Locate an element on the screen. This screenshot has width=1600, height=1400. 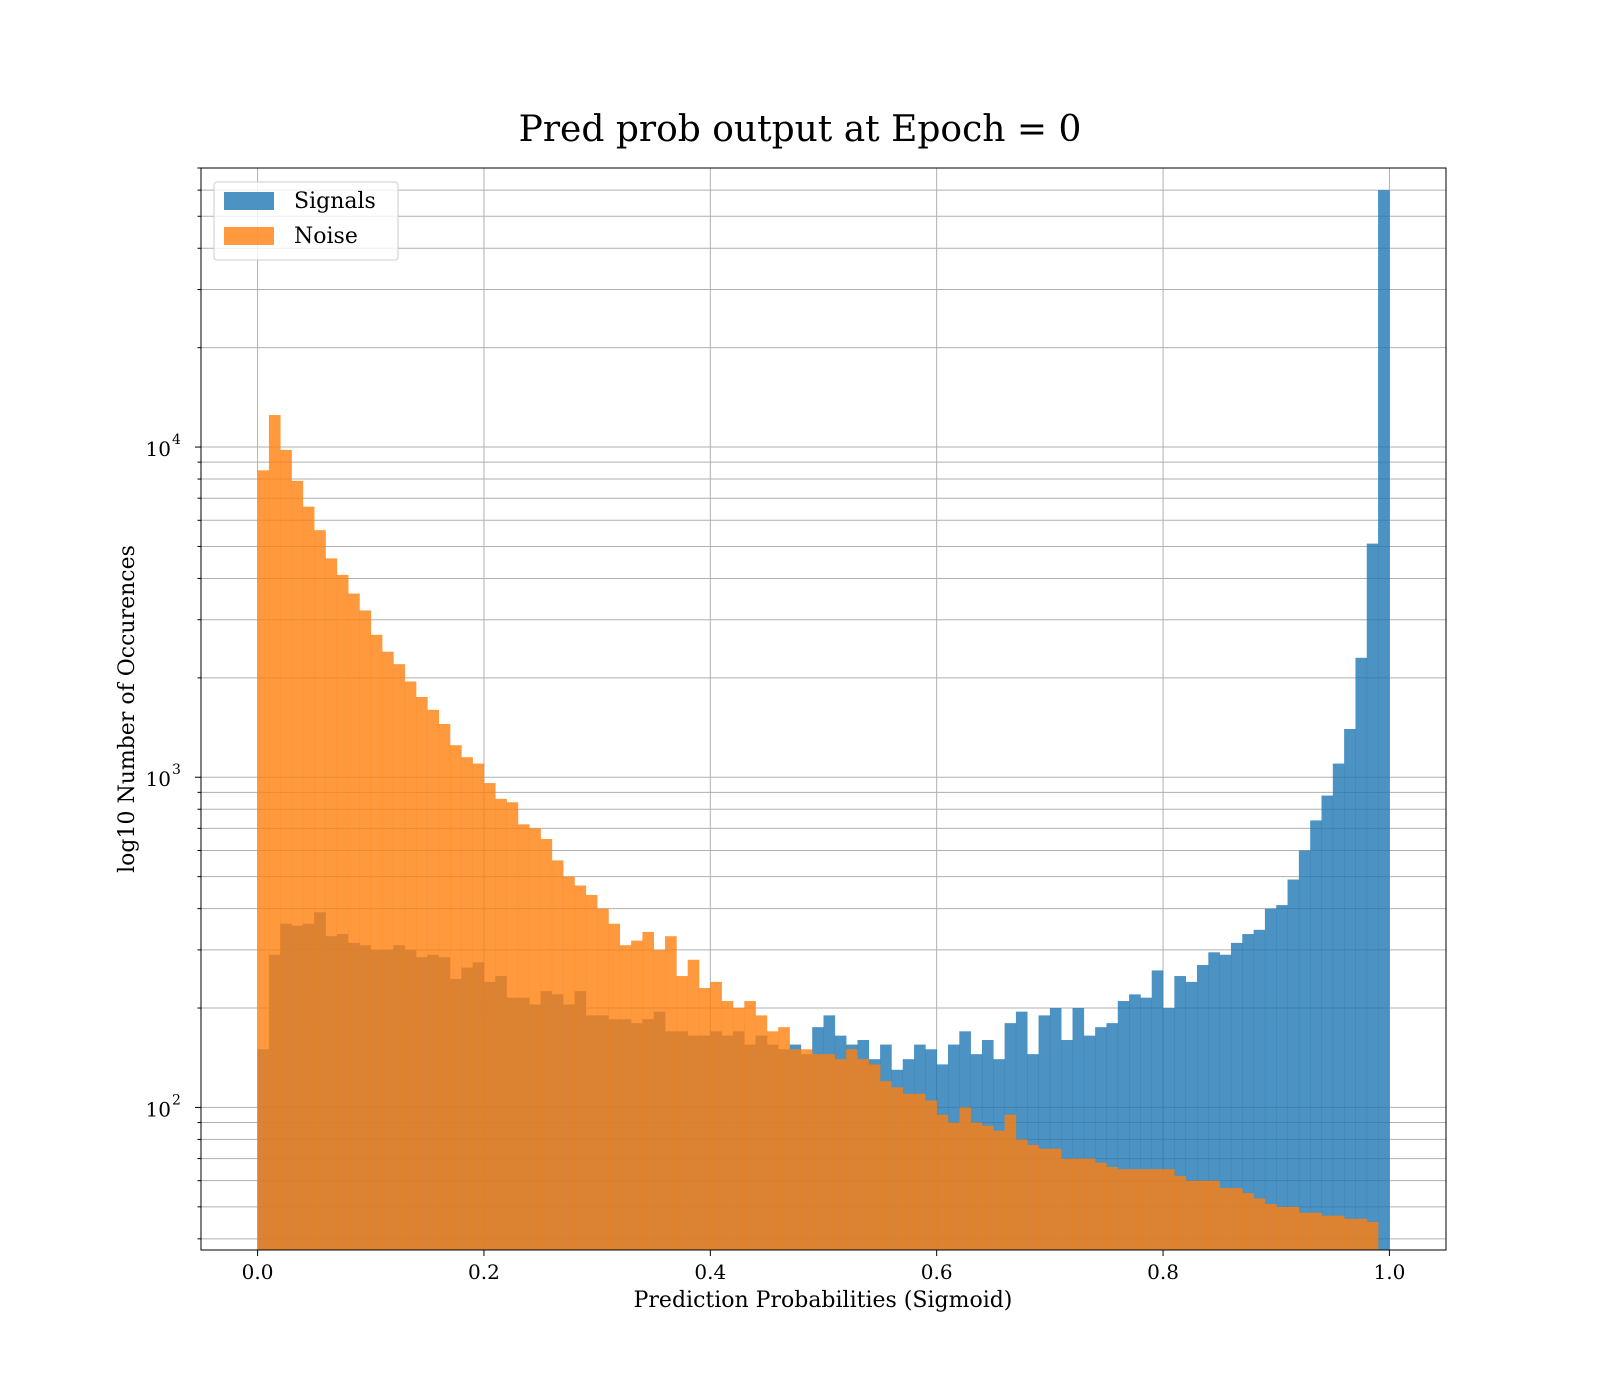
chart-title: Pred prob output at Epoch = 0 is located at coordinates (800, 129).